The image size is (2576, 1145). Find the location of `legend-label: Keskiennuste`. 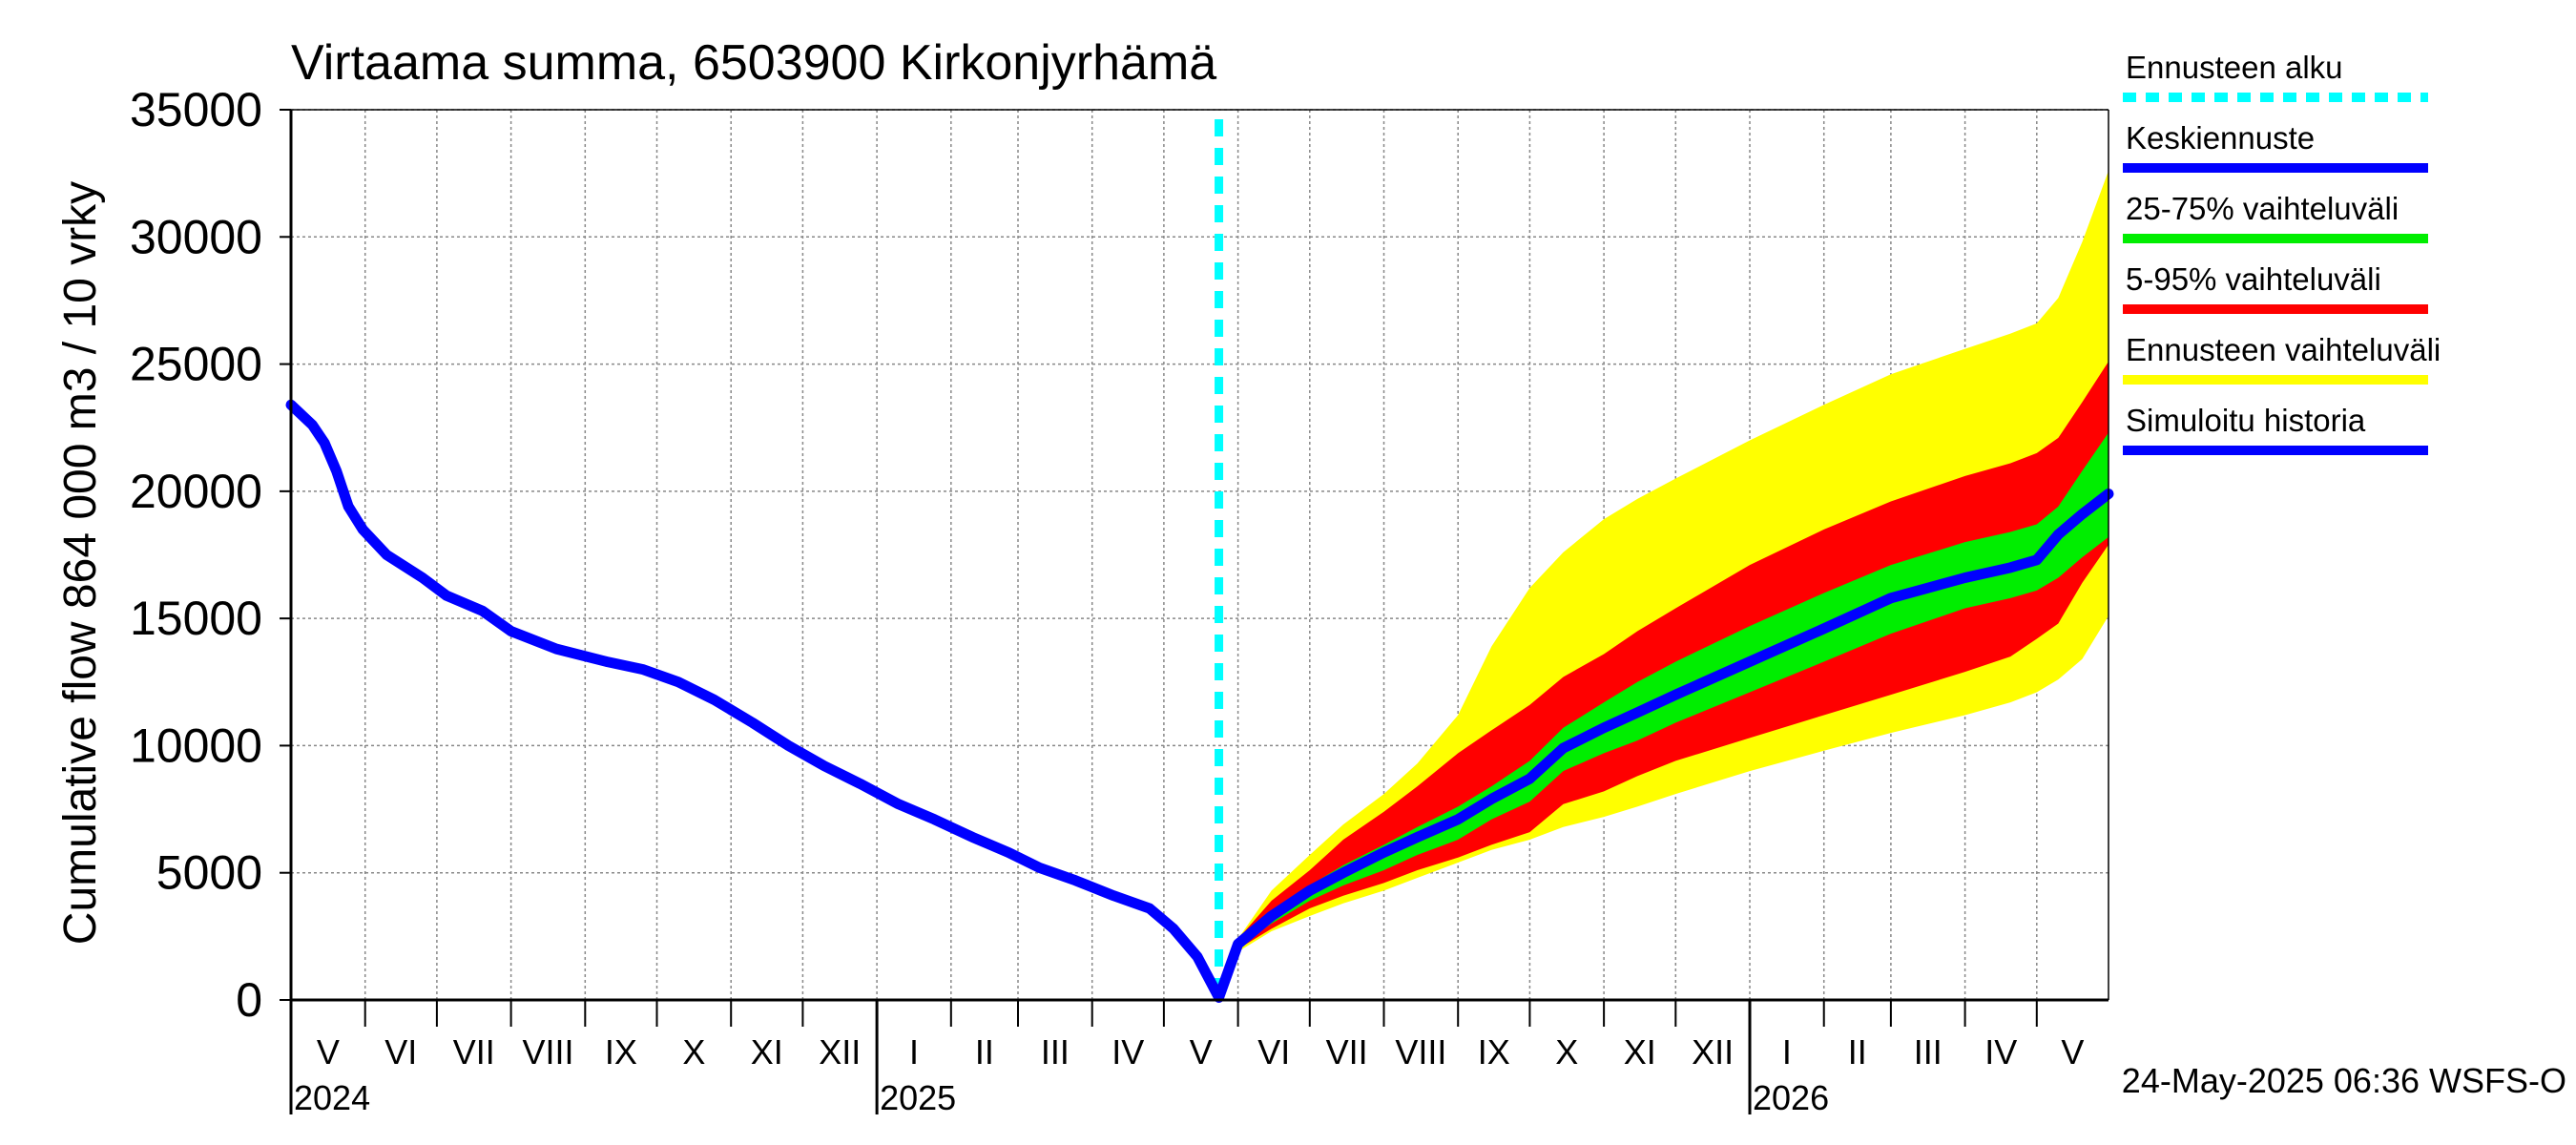

legend-label: Keskiennuste is located at coordinates (2220, 138).